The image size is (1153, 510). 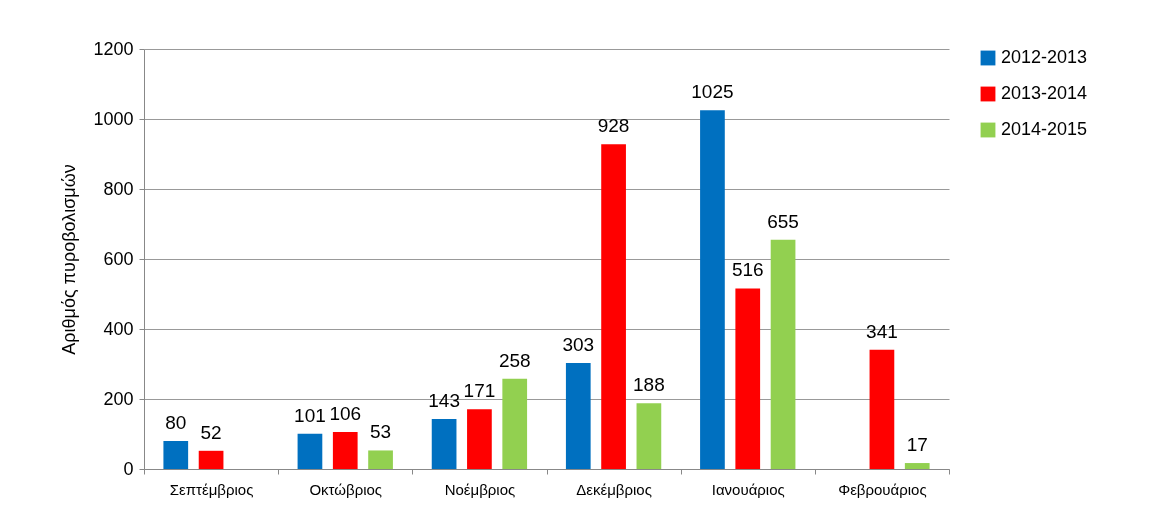 What do you see at coordinates (69, 259) in the screenshot?
I see `y-axis-title: Αριθμός πυροβολισμών` at bounding box center [69, 259].